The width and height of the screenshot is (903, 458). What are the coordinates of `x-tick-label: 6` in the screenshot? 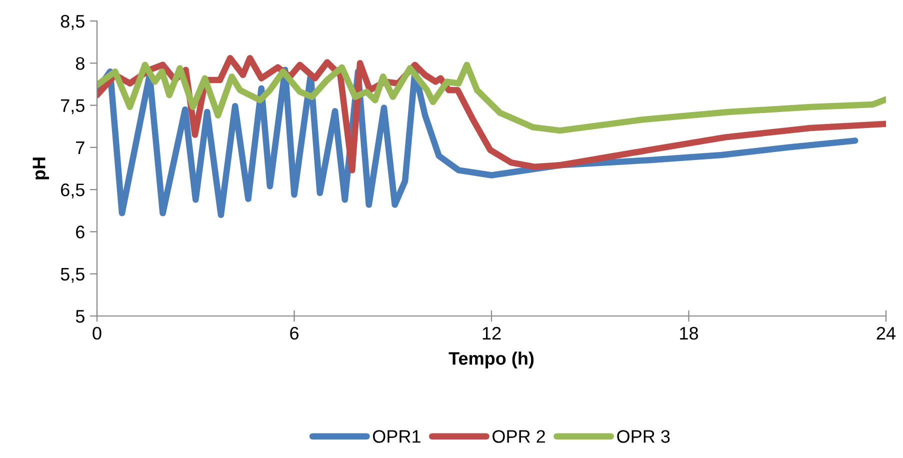 It's located at (294, 333).